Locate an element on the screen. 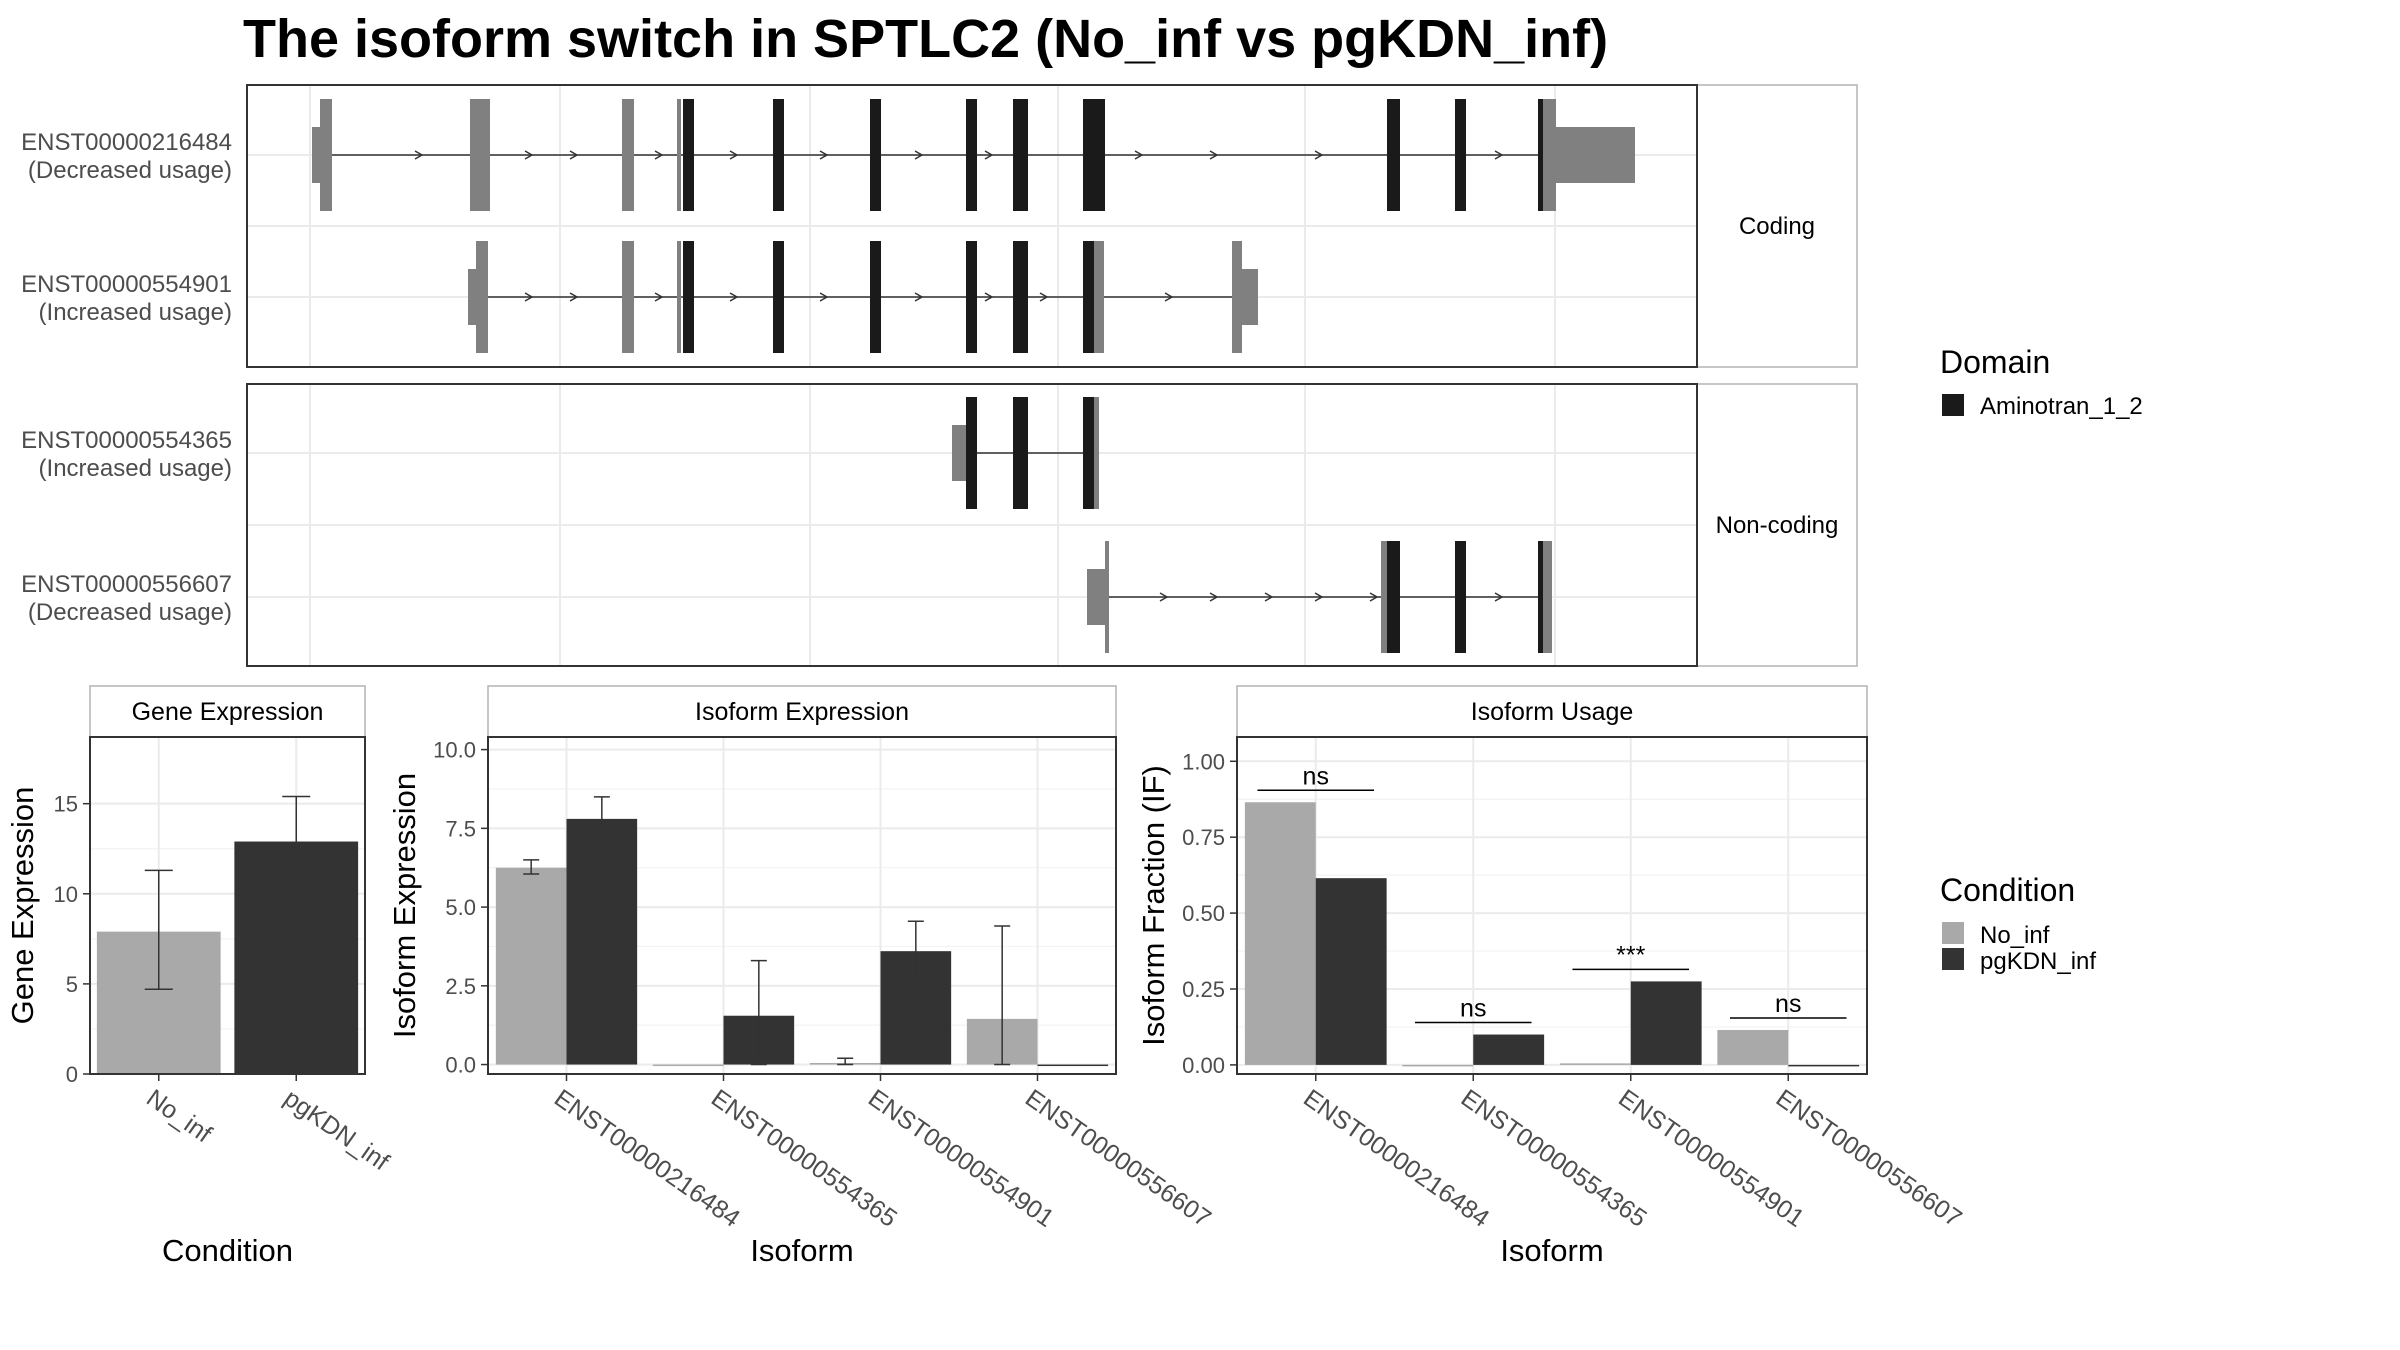 Image resolution: width=2400 pixels, height=1350 pixels. significance-label: *** is located at coordinates (1630, 955).